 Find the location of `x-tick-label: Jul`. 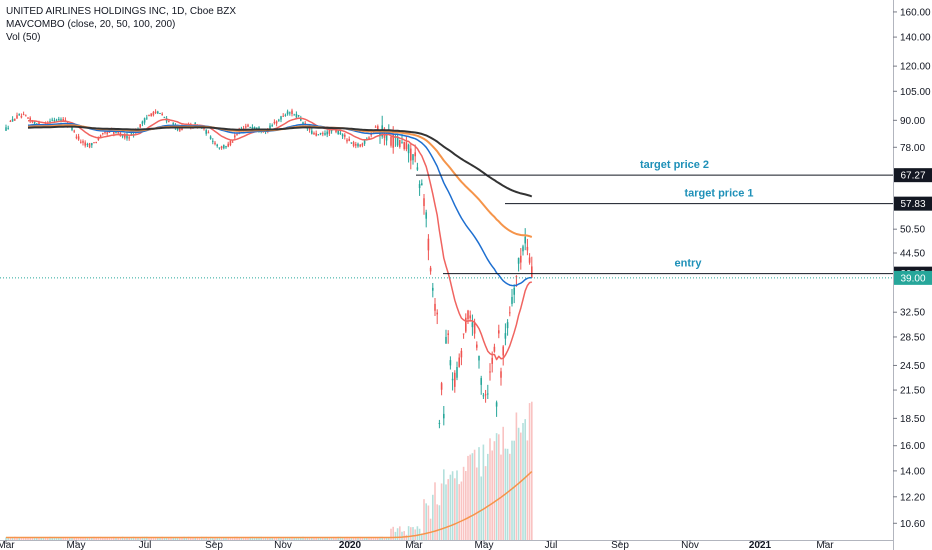

x-tick-label: Jul is located at coordinates (145, 545).